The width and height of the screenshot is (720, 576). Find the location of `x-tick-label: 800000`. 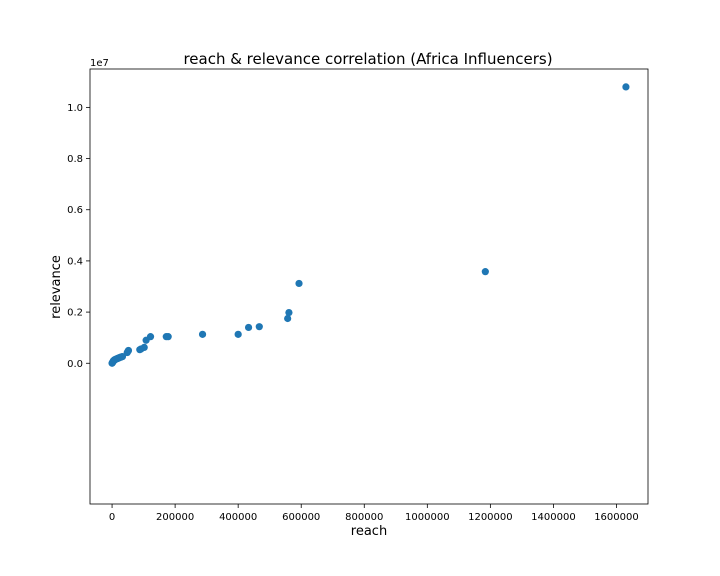

x-tick-label: 800000 is located at coordinates (364, 517).